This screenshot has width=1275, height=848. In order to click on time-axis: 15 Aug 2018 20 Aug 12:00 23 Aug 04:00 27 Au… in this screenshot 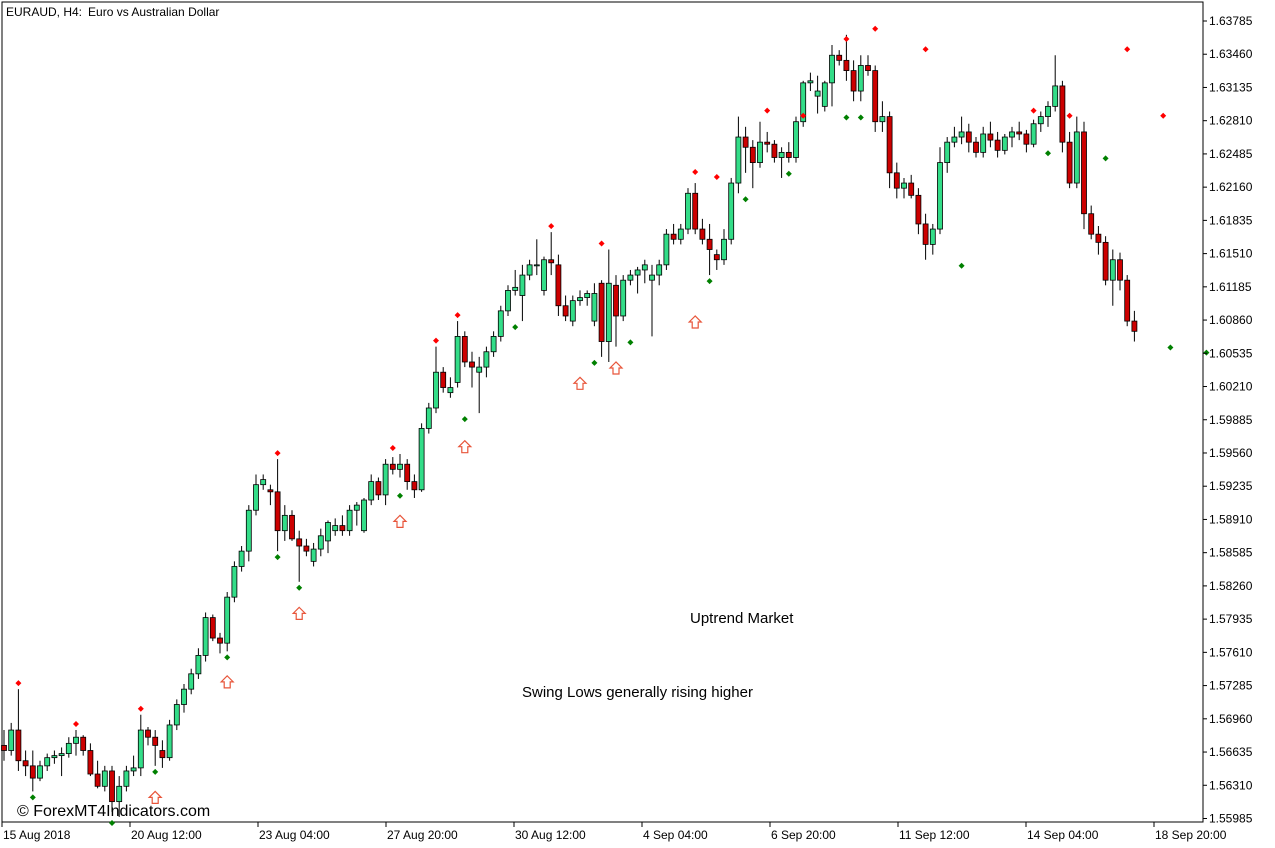, I will do `click(614, 832)`.